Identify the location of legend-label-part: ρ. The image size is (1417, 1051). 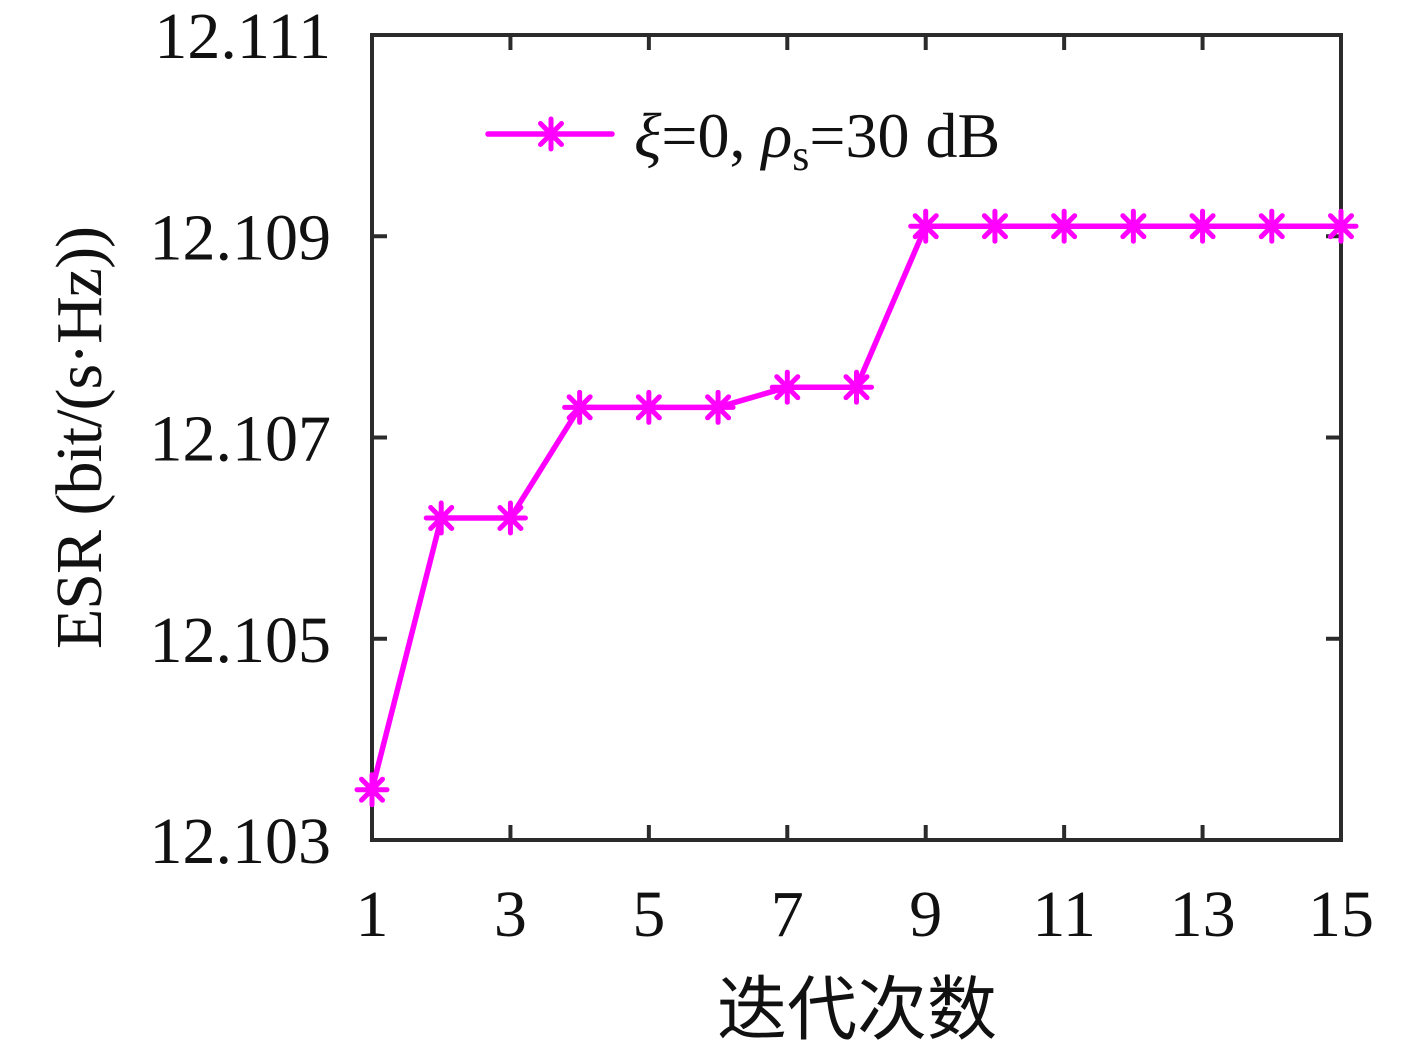
(776, 135).